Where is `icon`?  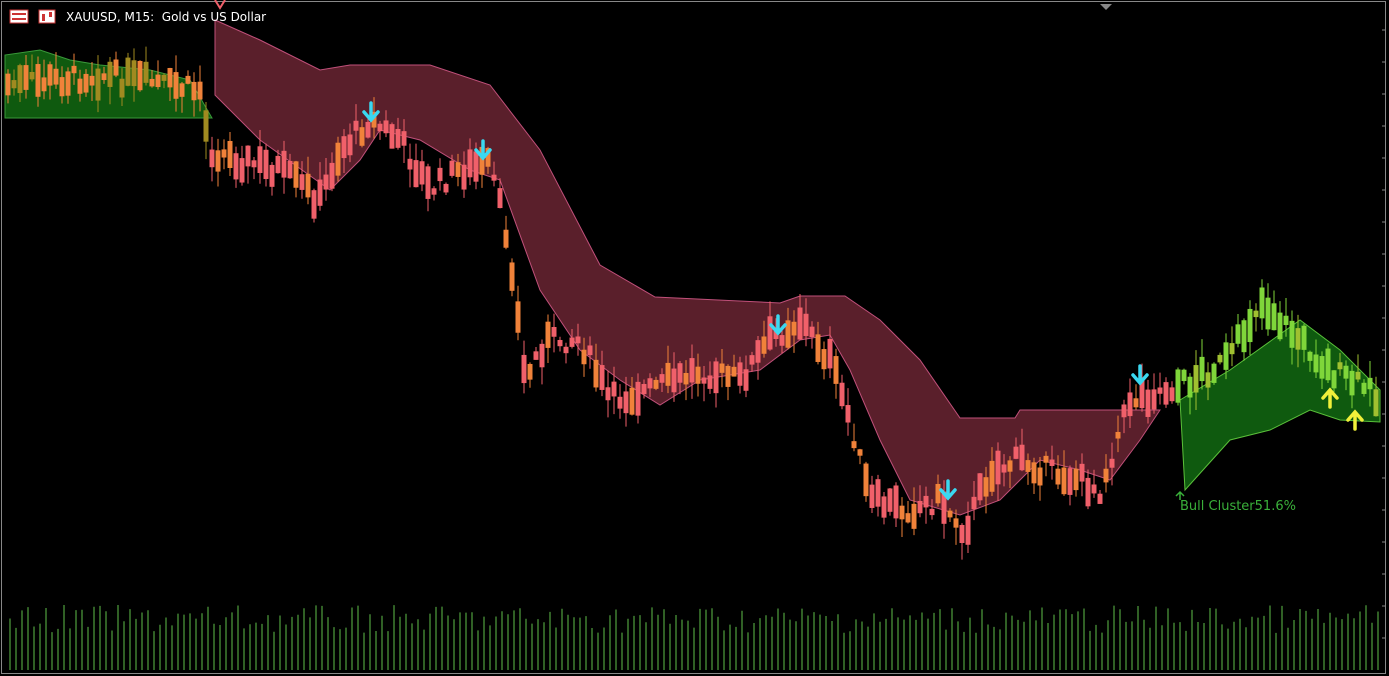 icon is located at coordinates (47, 16).